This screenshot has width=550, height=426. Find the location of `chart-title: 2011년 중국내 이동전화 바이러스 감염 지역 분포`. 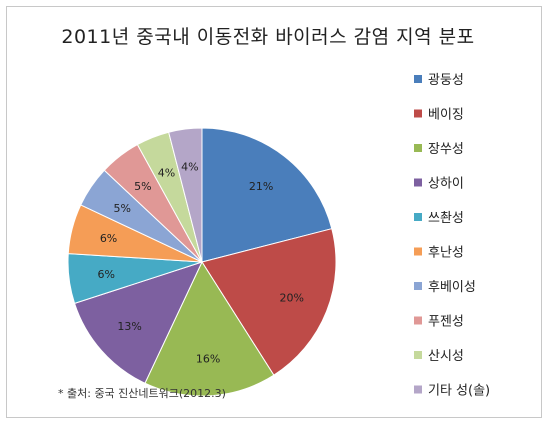

chart-title: 2011년 중국내 이동전화 바이러스 감염 지역 분포 is located at coordinates (268, 37).